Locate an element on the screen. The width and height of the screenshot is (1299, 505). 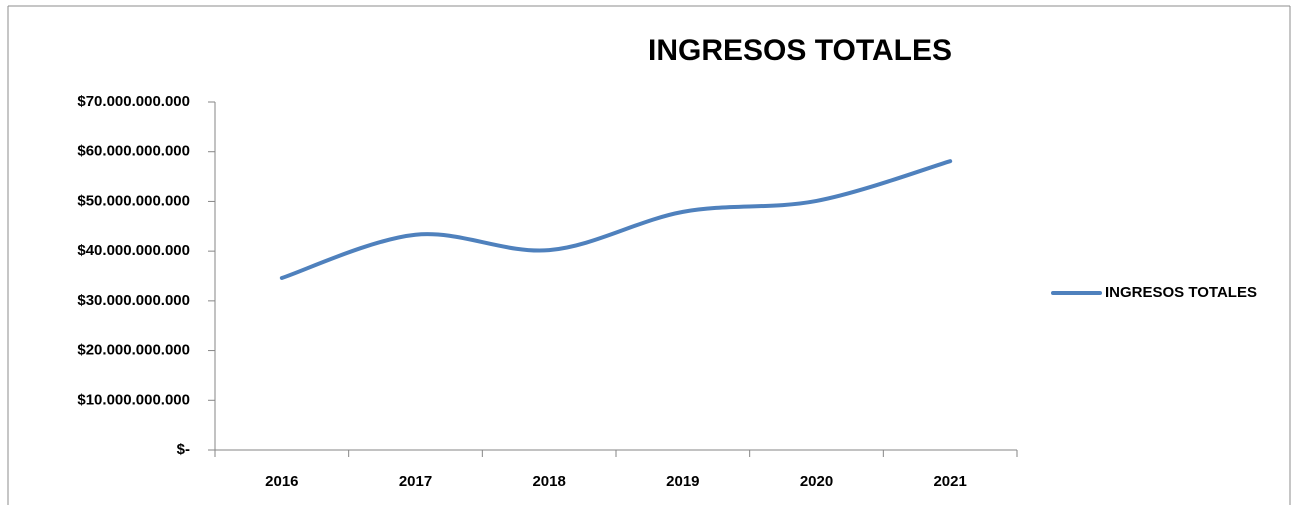
y-tick-label: $30.000.000.000 is located at coordinates (133, 300).